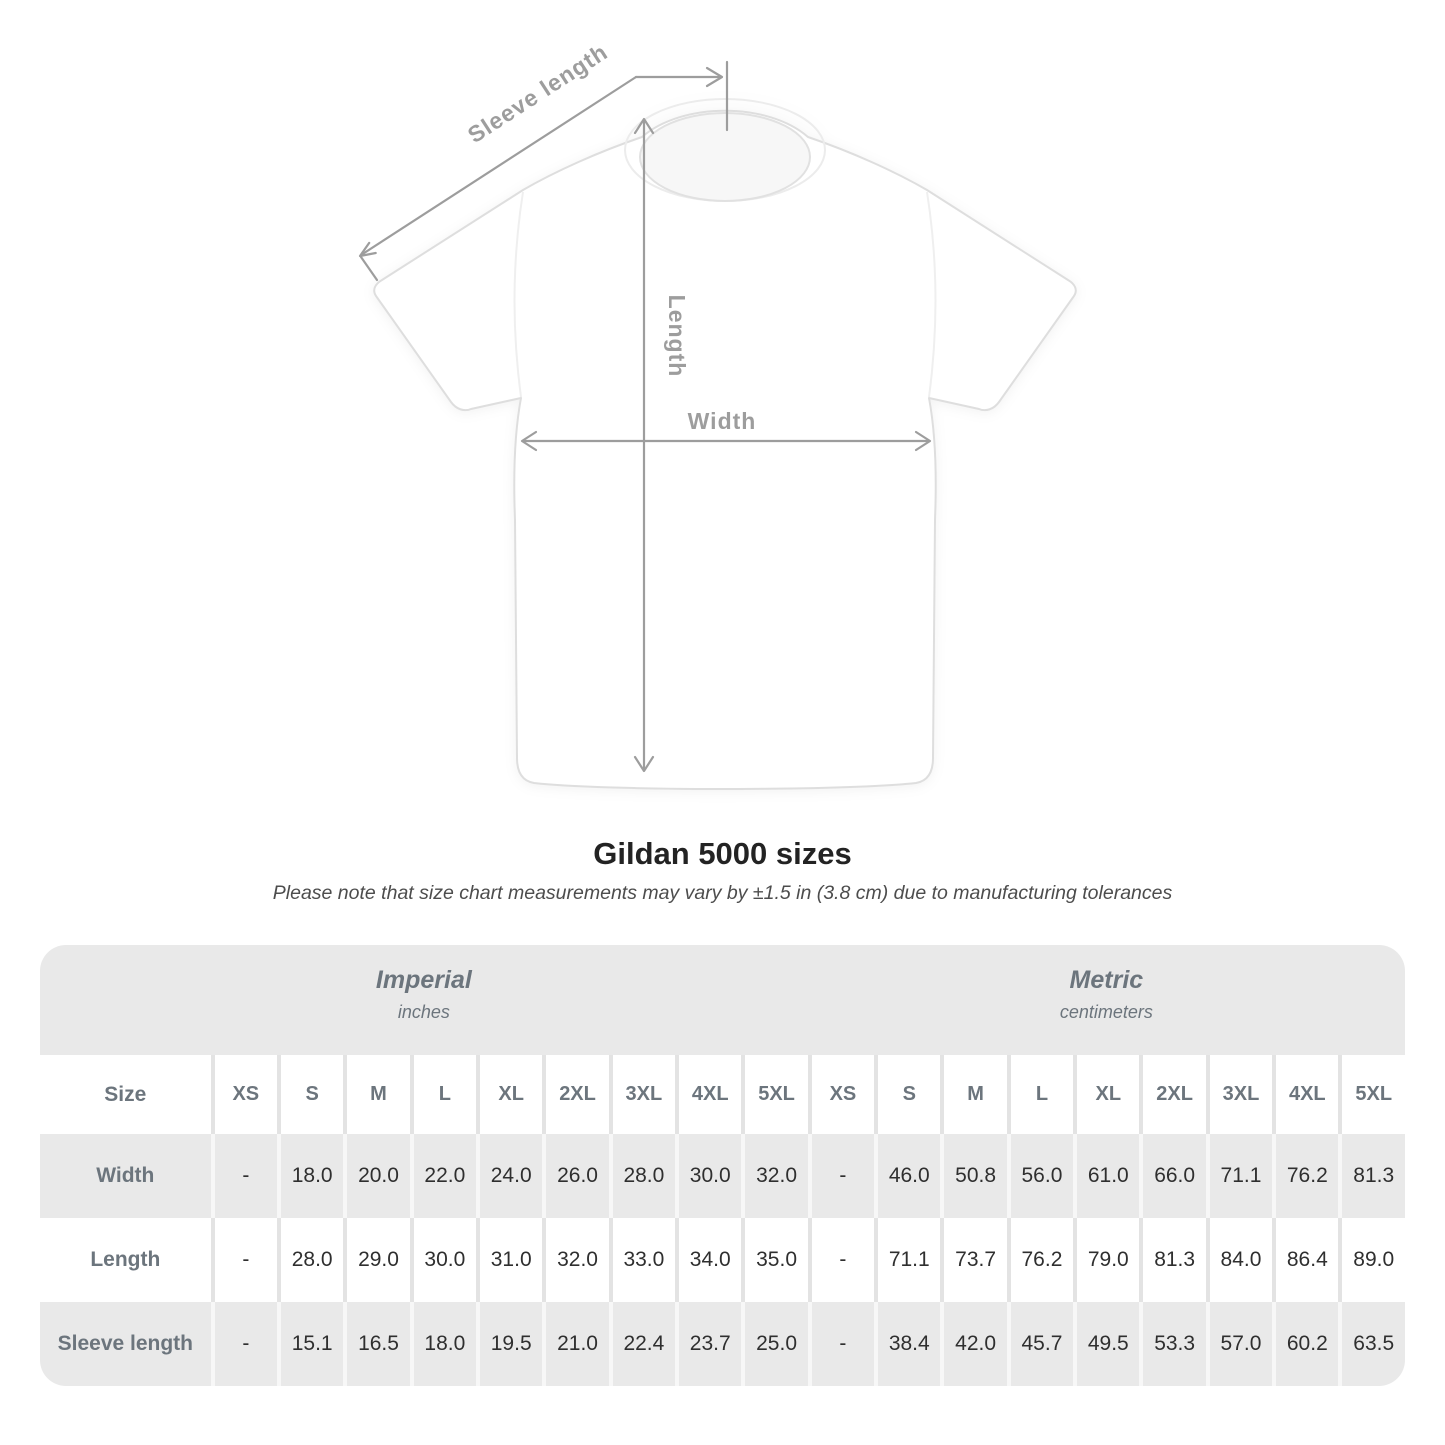 Image resolution: width=1445 pixels, height=1445 pixels. Describe the element at coordinates (423, 980) in the screenshot. I see `imperial-title: Imperial` at that location.